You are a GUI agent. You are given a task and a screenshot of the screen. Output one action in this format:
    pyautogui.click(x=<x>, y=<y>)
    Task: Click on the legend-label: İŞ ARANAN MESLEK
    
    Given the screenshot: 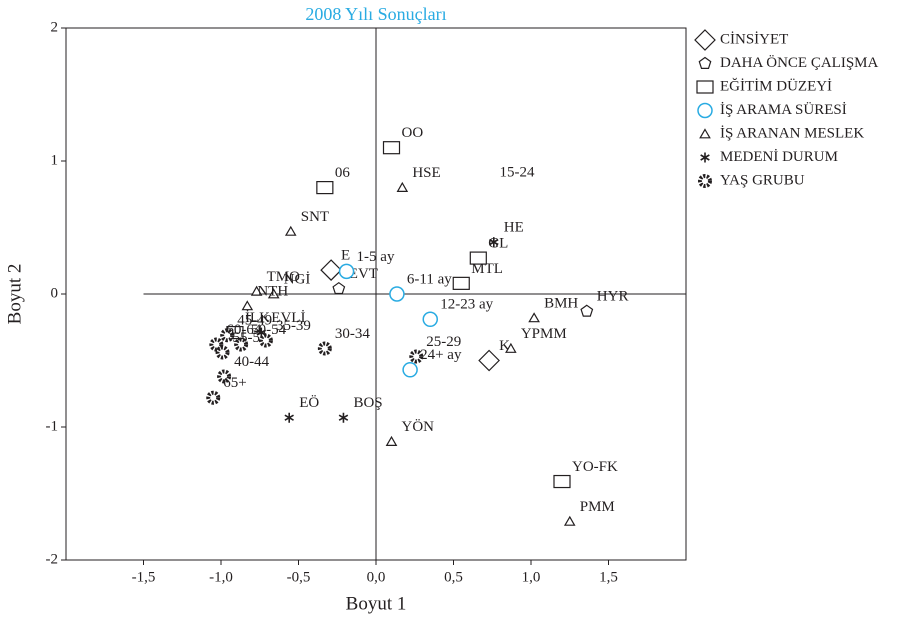 What is the action you would take?
    pyautogui.click(x=792, y=133)
    